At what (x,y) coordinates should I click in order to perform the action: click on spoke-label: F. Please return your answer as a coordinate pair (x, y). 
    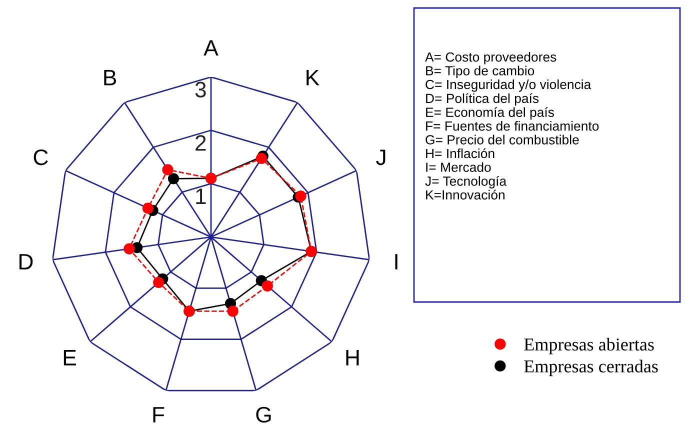
    Looking at the image, I should click on (158, 414).